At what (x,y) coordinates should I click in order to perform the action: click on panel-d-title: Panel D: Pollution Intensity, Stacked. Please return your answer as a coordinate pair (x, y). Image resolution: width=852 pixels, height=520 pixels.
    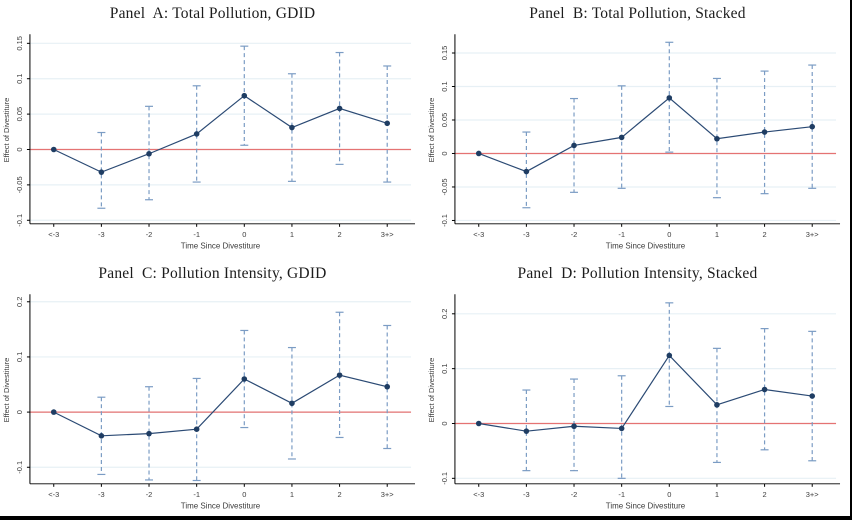
    Looking at the image, I should click on (637, 273).